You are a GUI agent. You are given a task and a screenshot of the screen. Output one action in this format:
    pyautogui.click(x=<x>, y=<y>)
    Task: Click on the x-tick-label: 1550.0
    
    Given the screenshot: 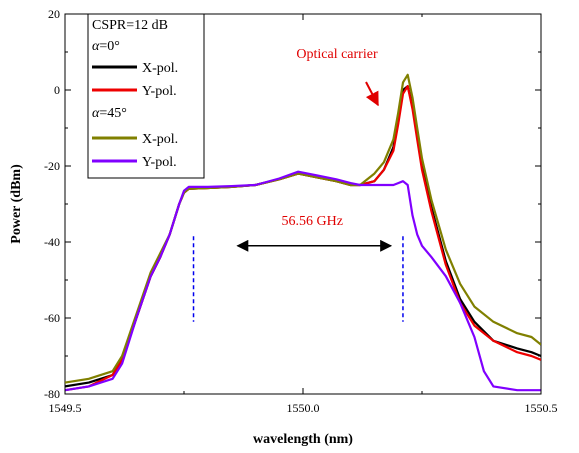 What is the action you would take?
    pyautogui.click(x=303, y=408)
    